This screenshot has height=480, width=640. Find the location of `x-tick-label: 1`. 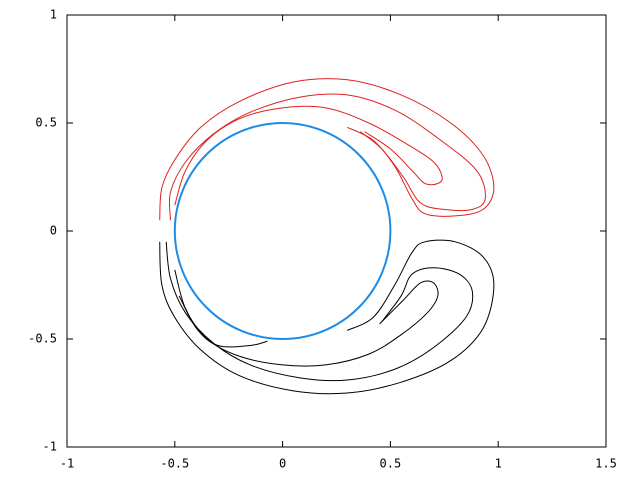

x-tick-label: 1 is located at coordinates (498, 464).